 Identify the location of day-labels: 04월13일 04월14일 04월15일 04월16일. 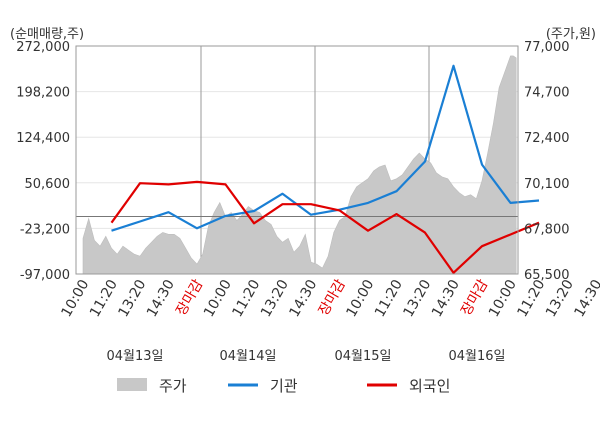
(305, 356).